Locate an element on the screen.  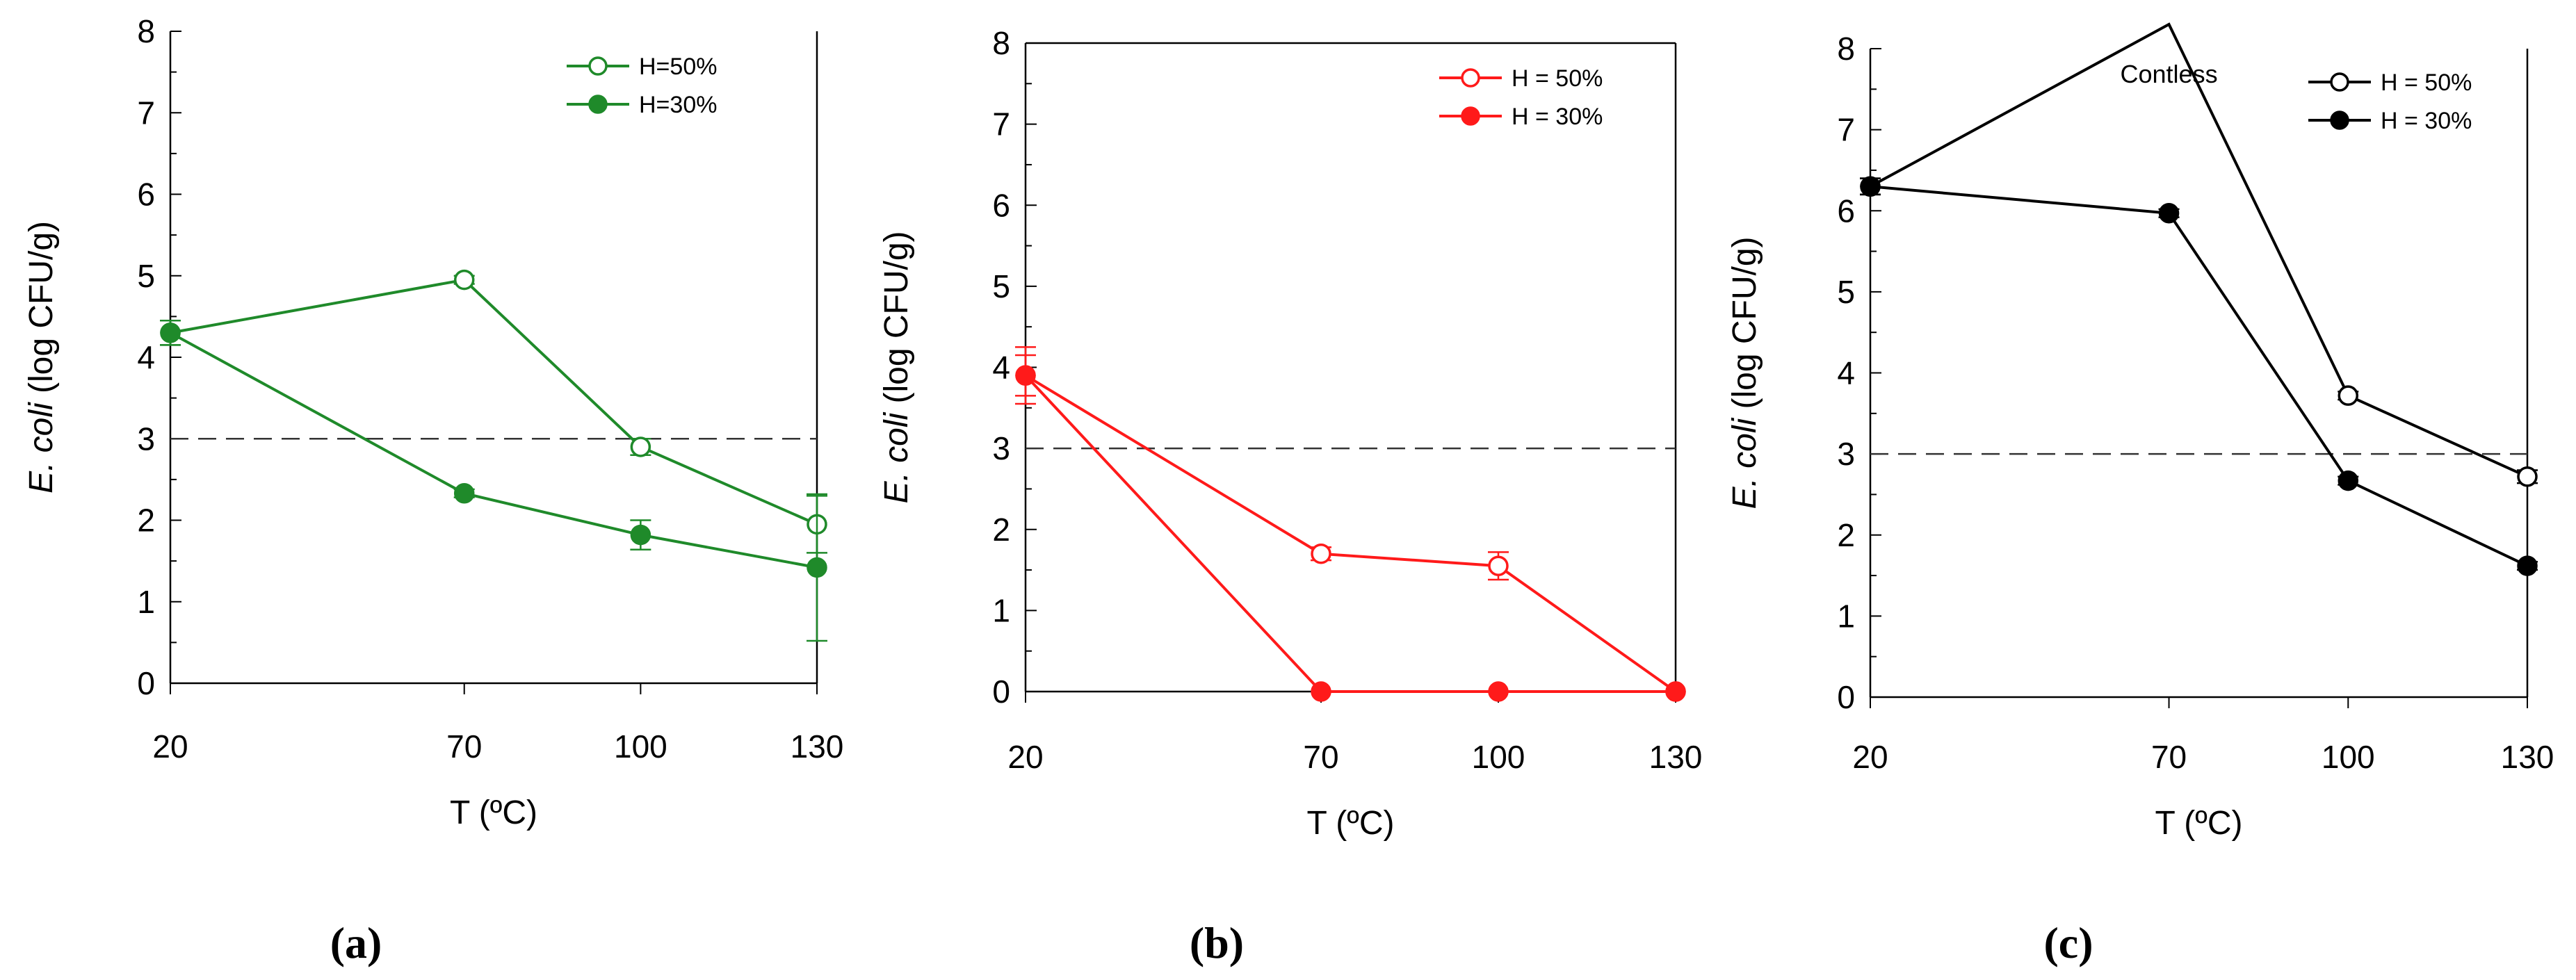
annotation-label: Contless is located at coordinates (2169, 74).